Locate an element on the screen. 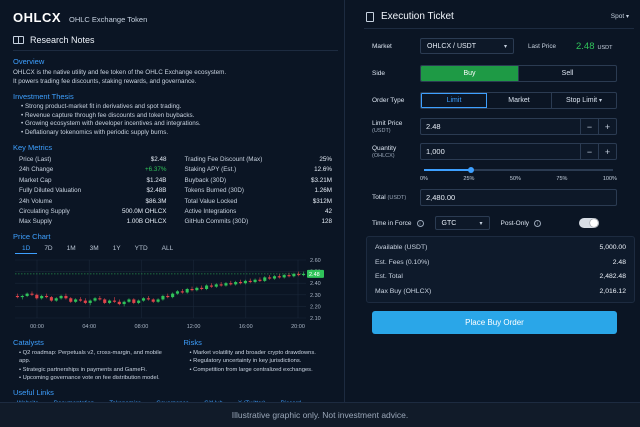  metric-value: 25% is located at coordinates (325, 160).